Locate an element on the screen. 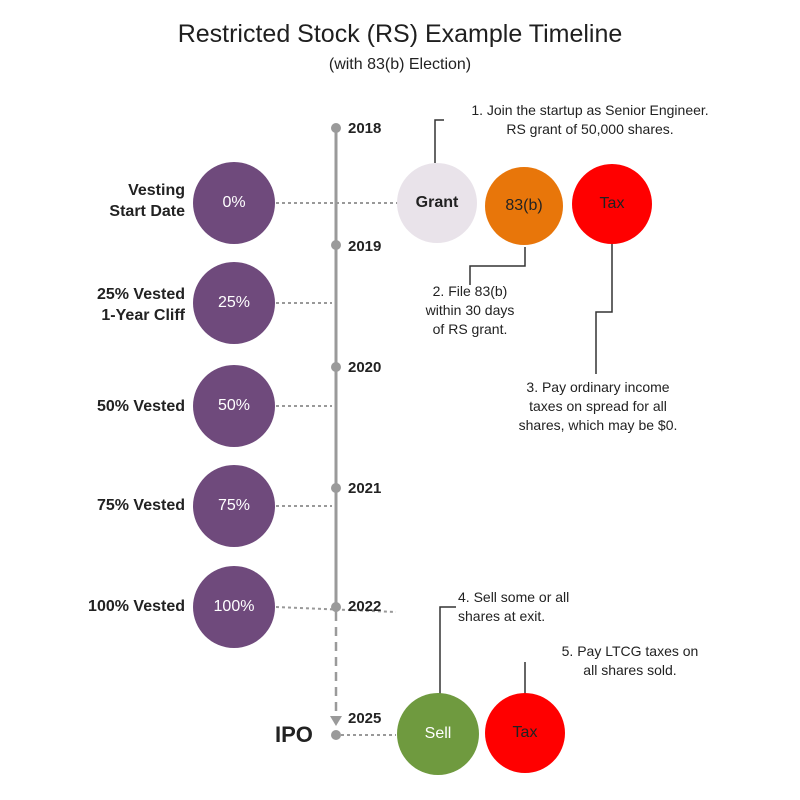  year-dot-2020 is located at coordinates (336, 367).